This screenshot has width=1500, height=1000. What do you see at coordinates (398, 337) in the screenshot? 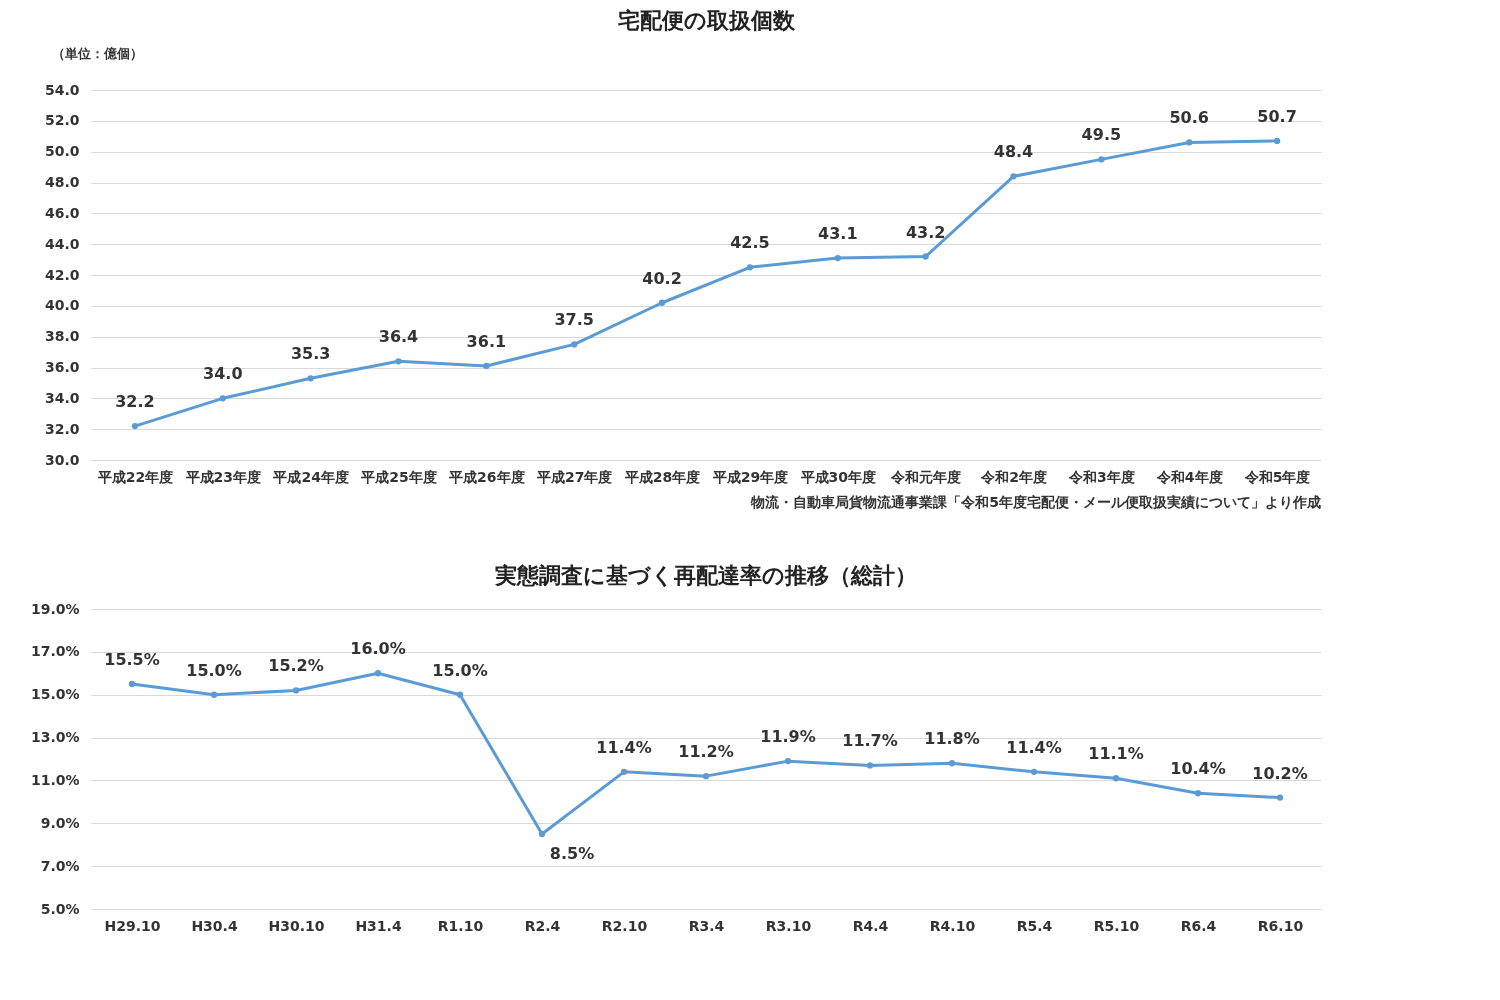
I see `data-label: 36.4` at bounding box center [398, 337].